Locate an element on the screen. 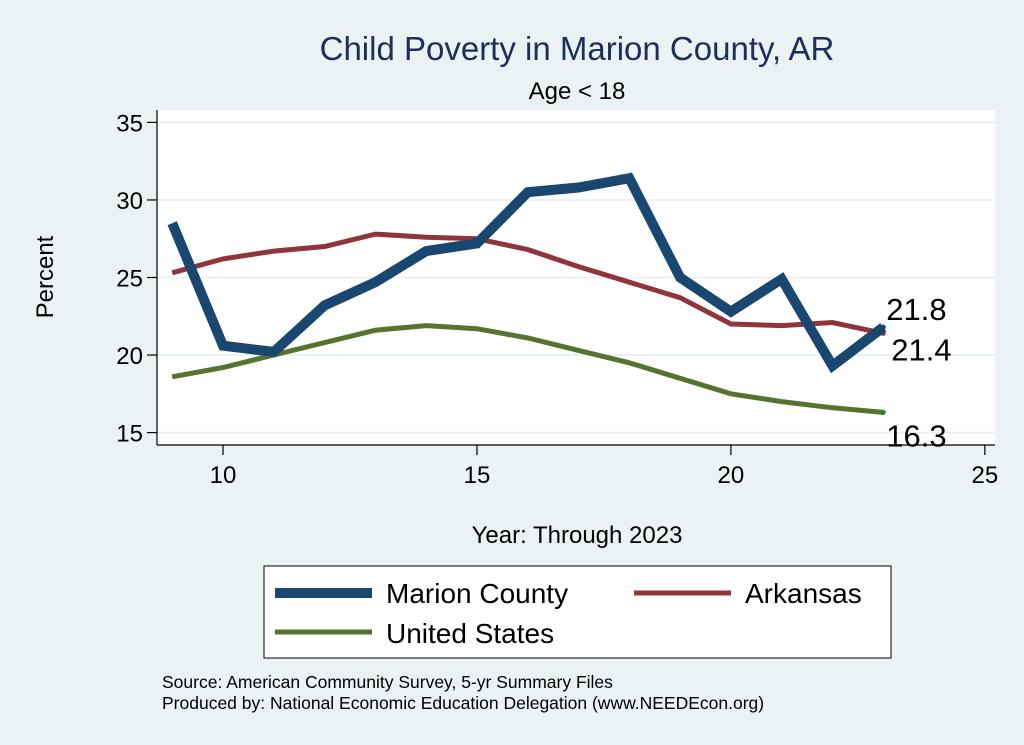 The width and height of the screenshot is (1024, 745). end-point-marion-county is located at coordinates (883, 327).